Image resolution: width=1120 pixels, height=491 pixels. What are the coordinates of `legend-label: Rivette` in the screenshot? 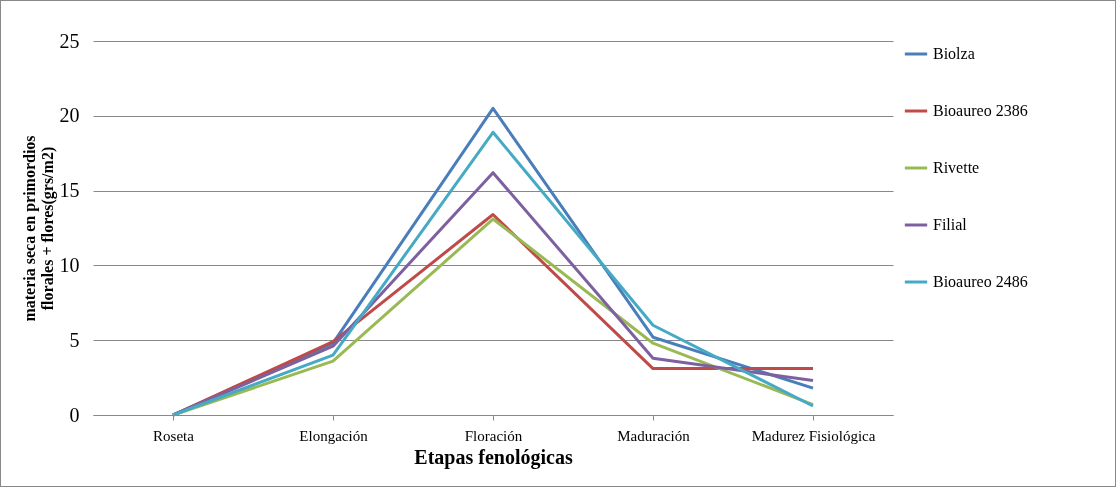 It's located at (956, 167).